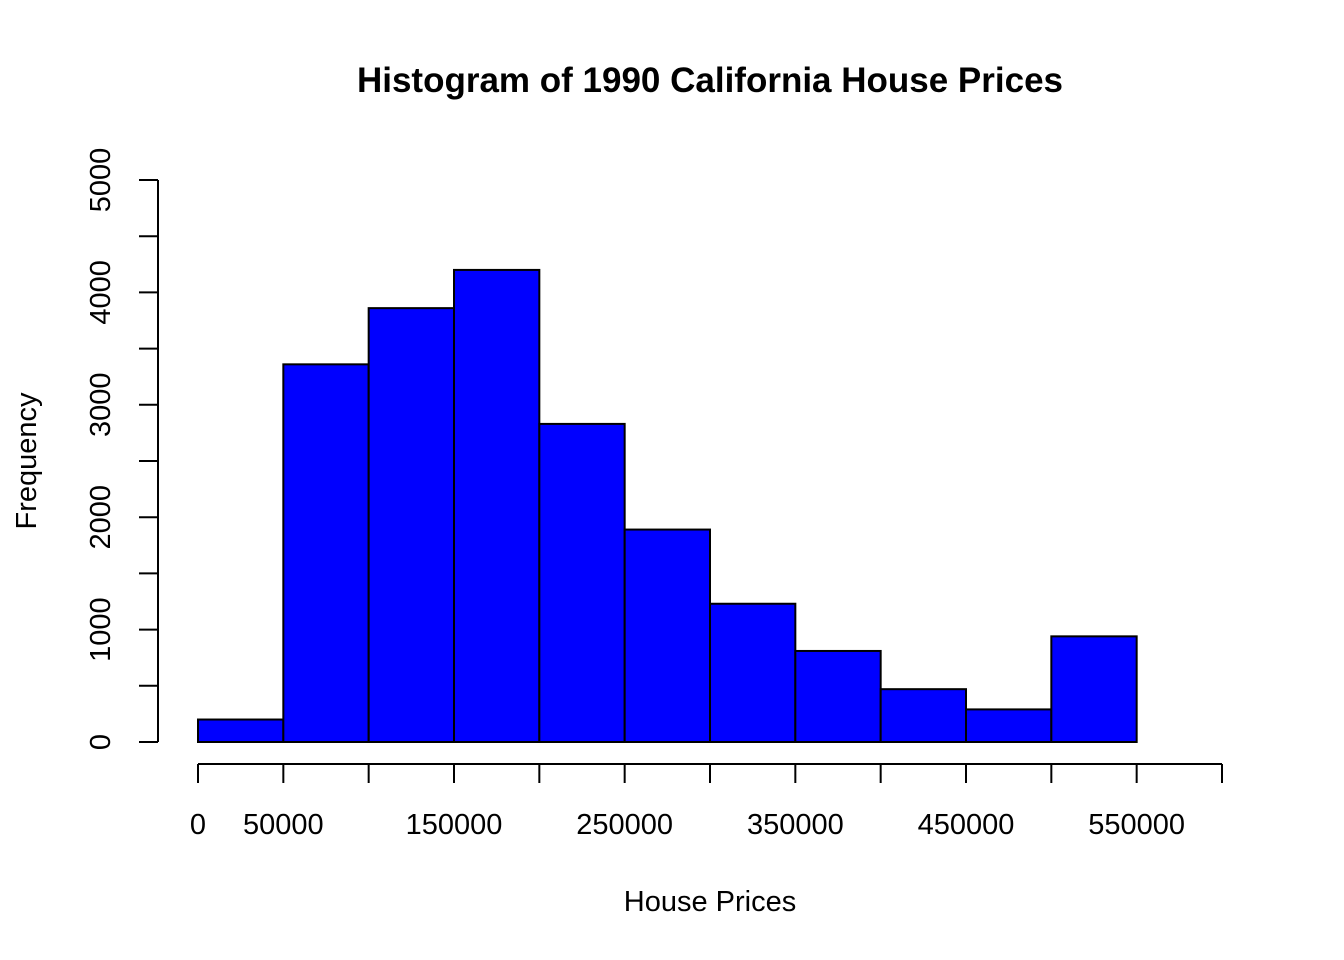  What do you see at coordinates (101, 292) in the screenshot?
I see `y-tick-label-4: 4000` at bounding box center [101, 292].